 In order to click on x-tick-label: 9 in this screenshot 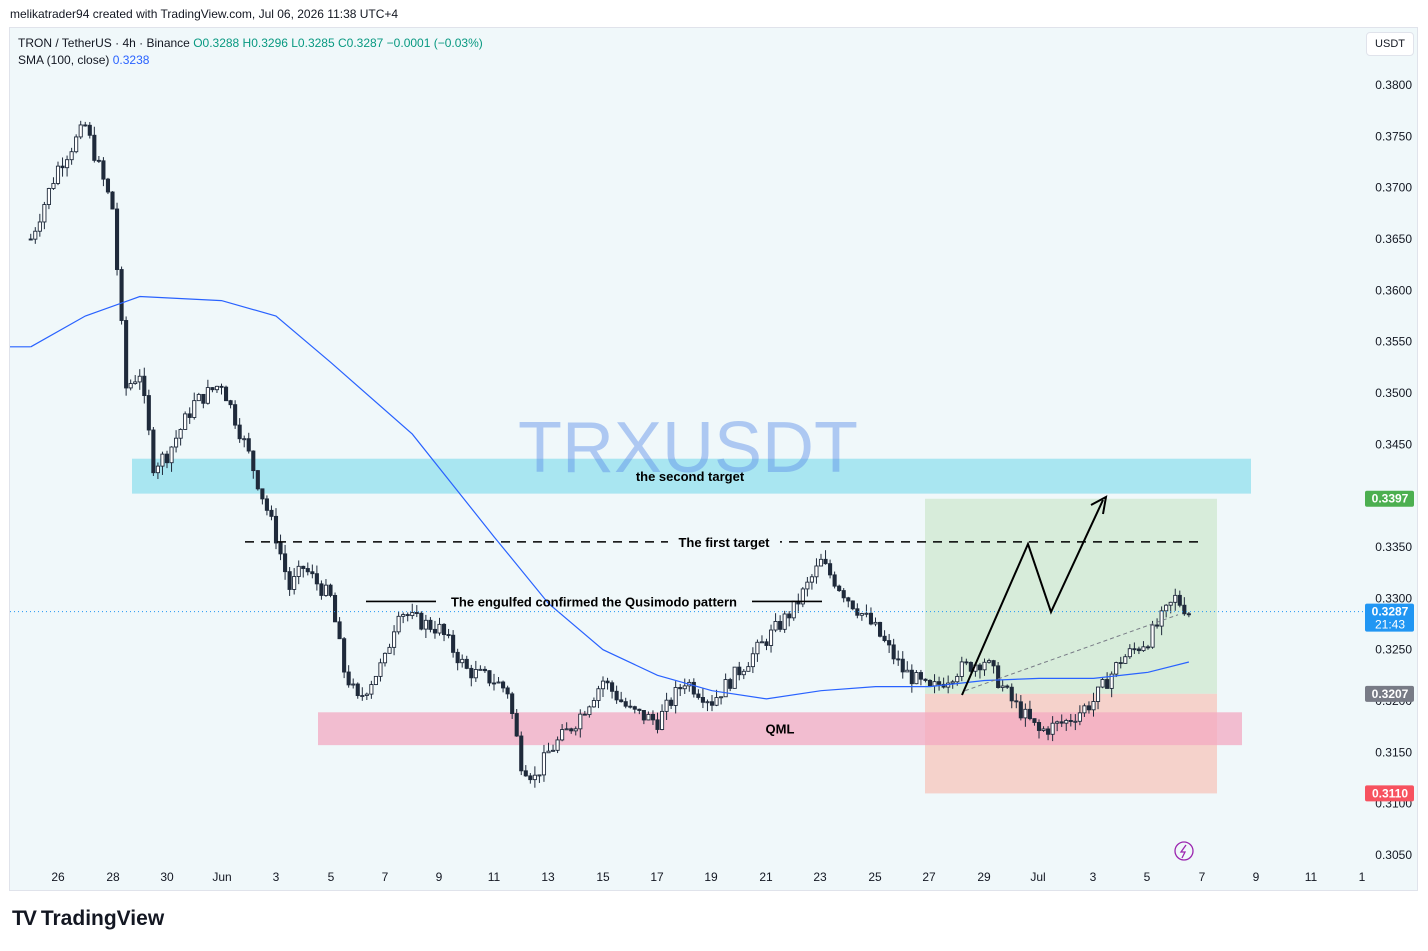, I will do `click(439, 877)`.